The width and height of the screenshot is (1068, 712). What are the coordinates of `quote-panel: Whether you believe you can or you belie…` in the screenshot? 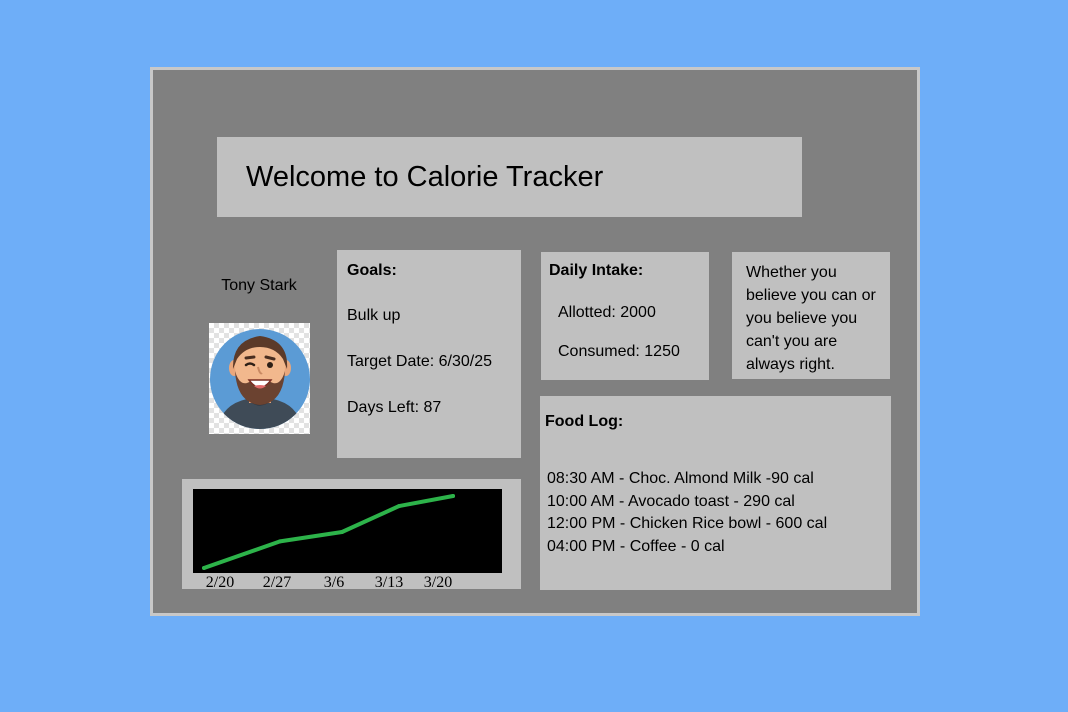 It's located at (811, 315).